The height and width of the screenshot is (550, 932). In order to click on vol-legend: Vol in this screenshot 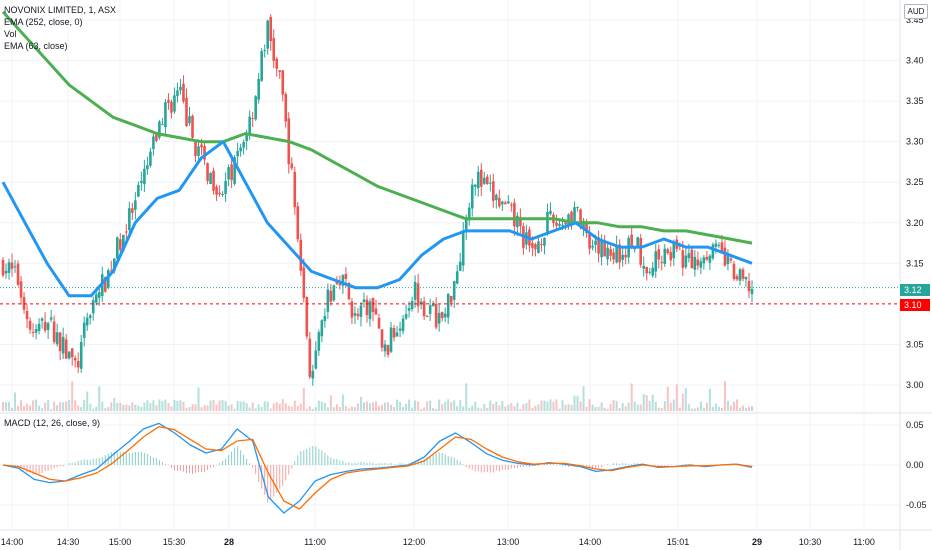, I will do `click(10, 34)`.